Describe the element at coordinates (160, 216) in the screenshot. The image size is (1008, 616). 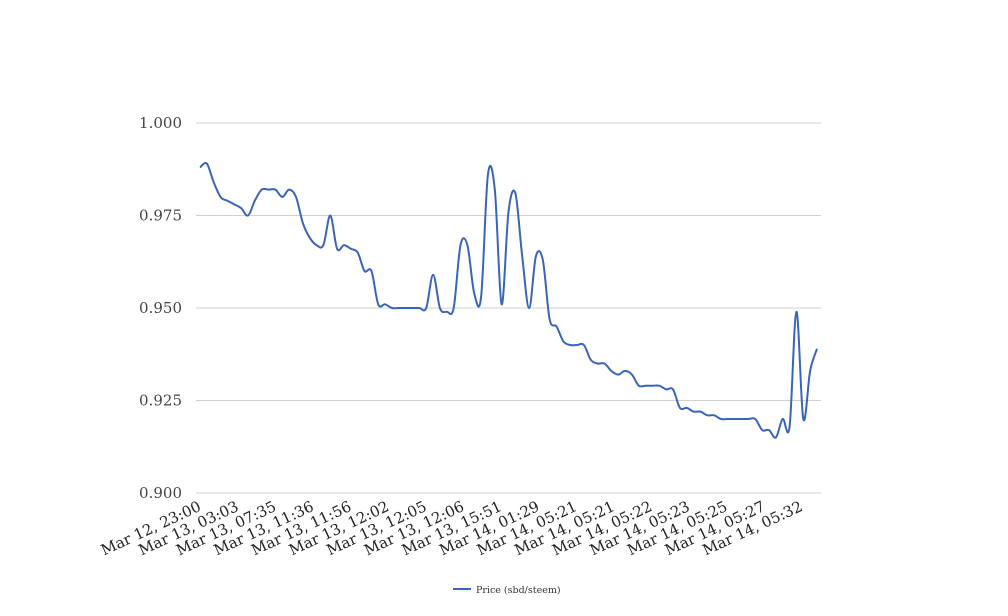
I see `y-tick-label: 0.975` at that location.